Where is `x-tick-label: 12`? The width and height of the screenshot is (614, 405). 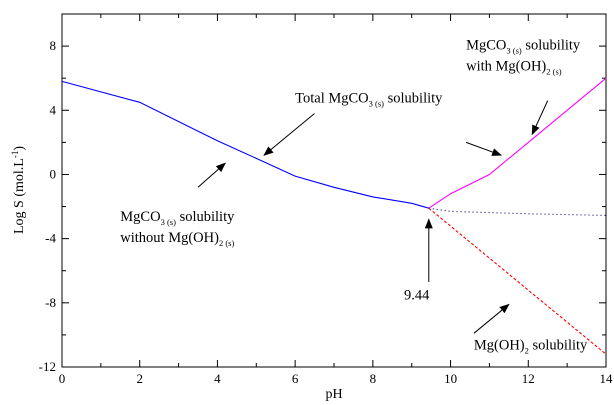
x-tick-label: 12 is located at coordinates (528, 378).